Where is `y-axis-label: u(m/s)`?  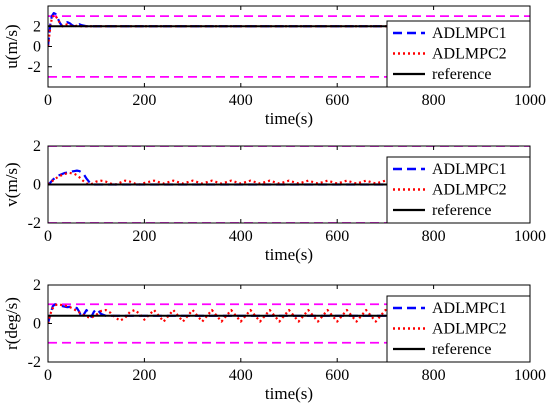
y-axis-label: u(m/s) is located at coordinates (11, 46).